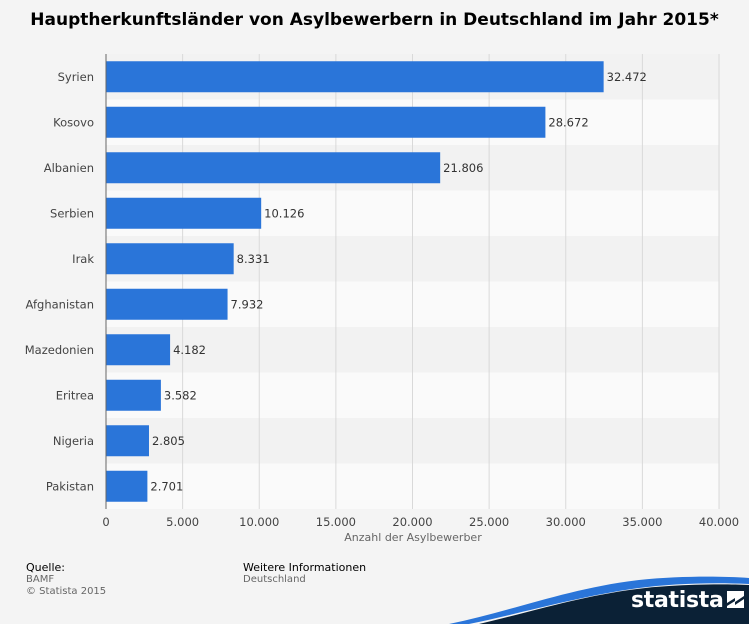  What do you see at coordinates (180, 395) in the screenshot?
I see `value-label: 3.582` at bounding box center [180, 395].